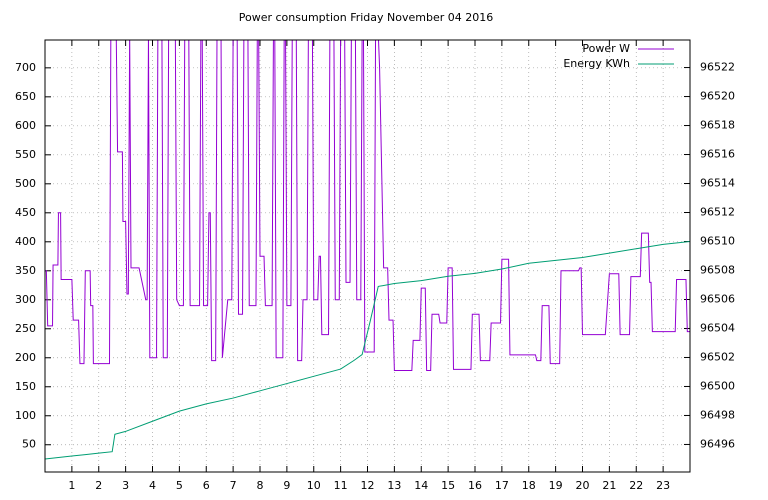 This screenshot has height=500, width=768. What do you see at coordinates (25, 241) in the screenshot?
I see `y-tick-label: 400` at bounding box center [25, 241].